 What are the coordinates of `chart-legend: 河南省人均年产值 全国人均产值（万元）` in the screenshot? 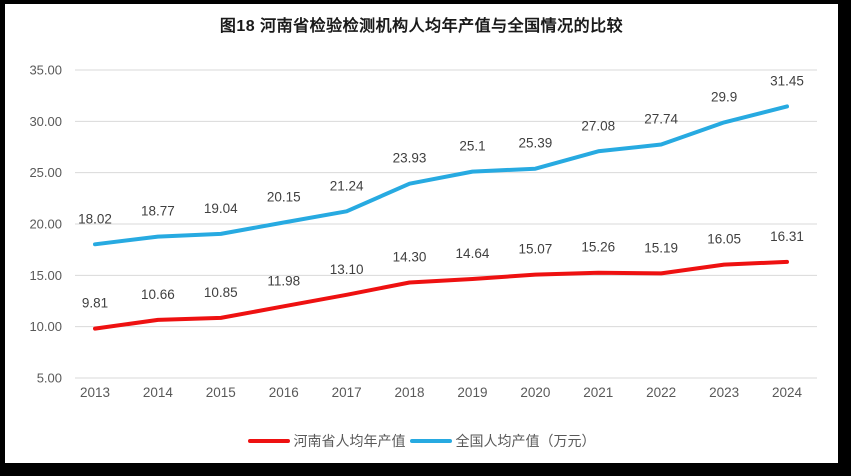 It's located at (421, 441).